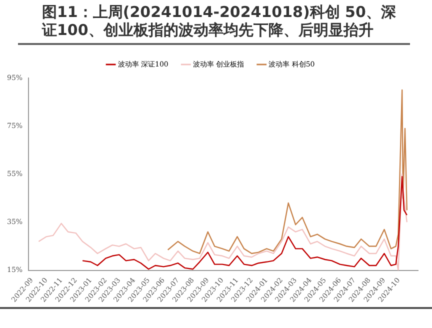  I want to click on chart-title: 图11：上周(20241014-20241018)科创 50、深证100、创业板指的波动率均先下降、后明显抬升, so click(214, 22).